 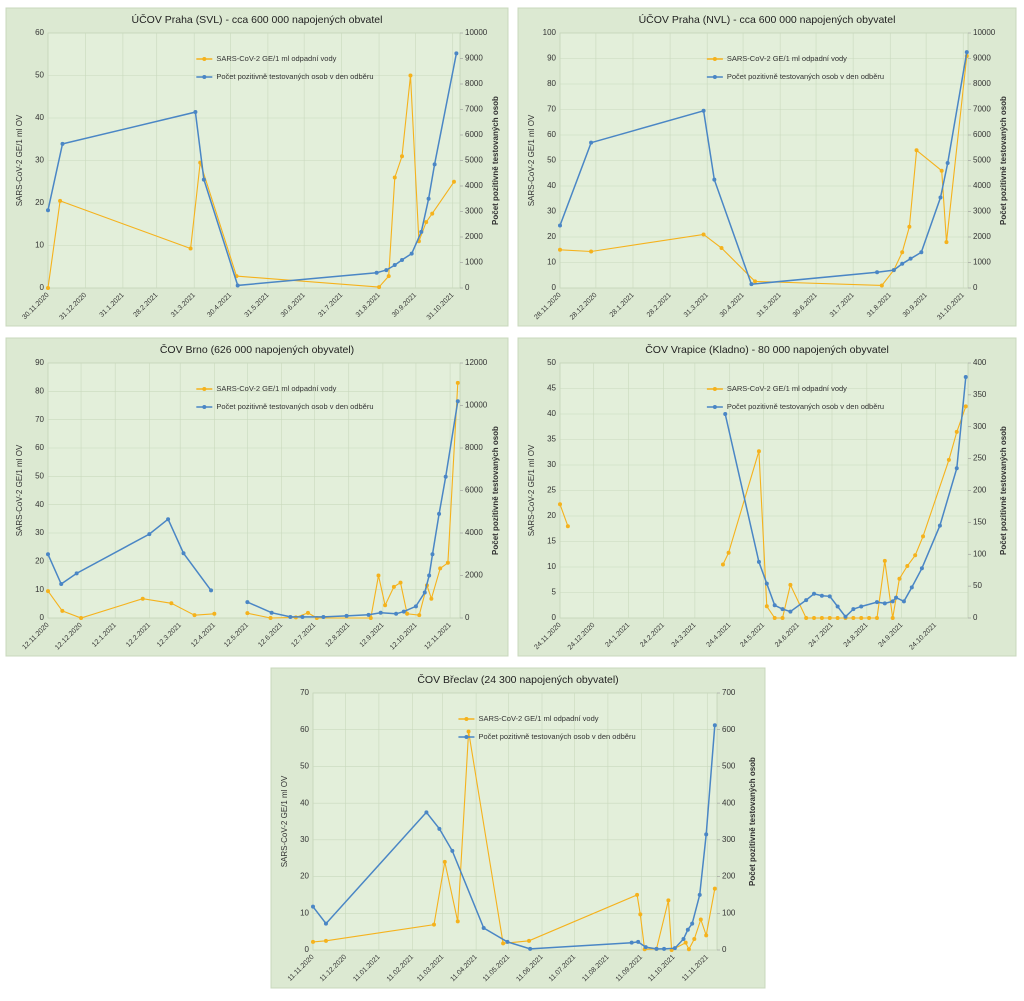 I want to click on y2-tick-label: 0, so click(x=975, y=617).